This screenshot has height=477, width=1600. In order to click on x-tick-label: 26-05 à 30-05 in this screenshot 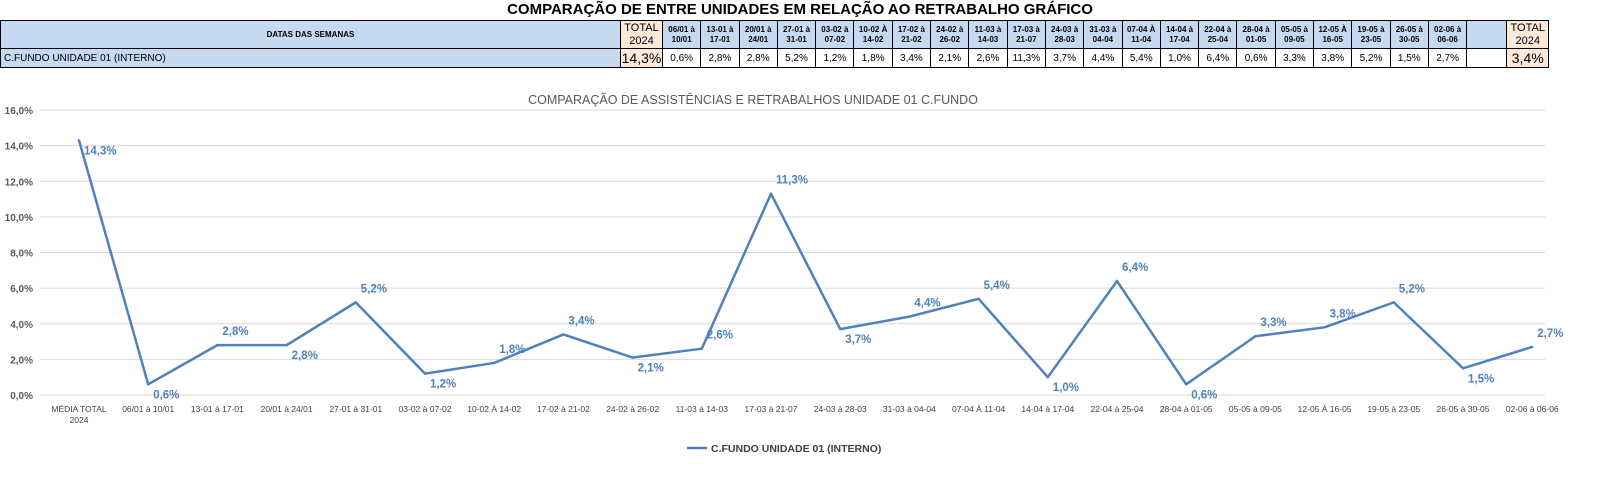, I will do `click(1463, 409)`.